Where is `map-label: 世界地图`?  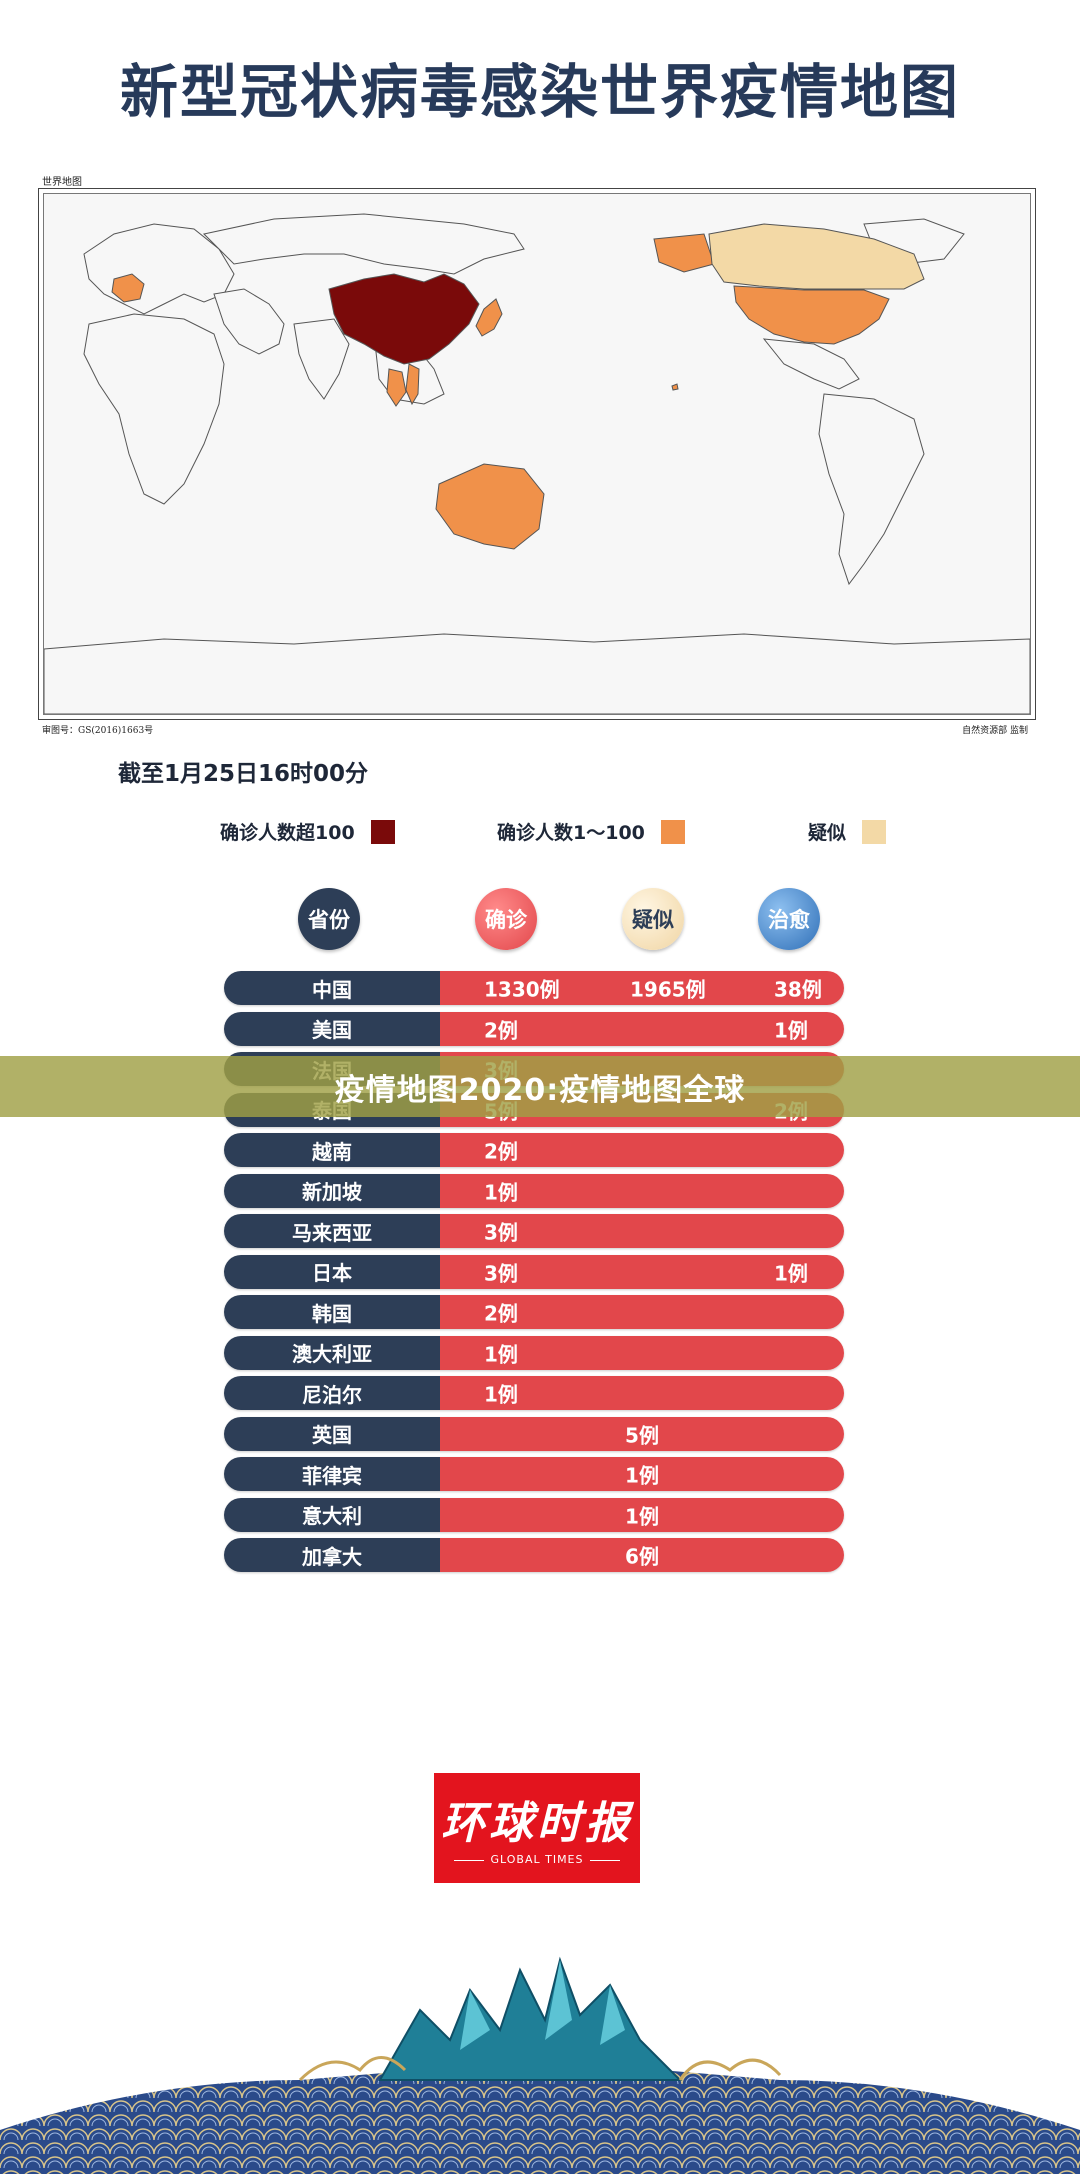 map-label: 世界地图 is located at coordinates (62, 182).